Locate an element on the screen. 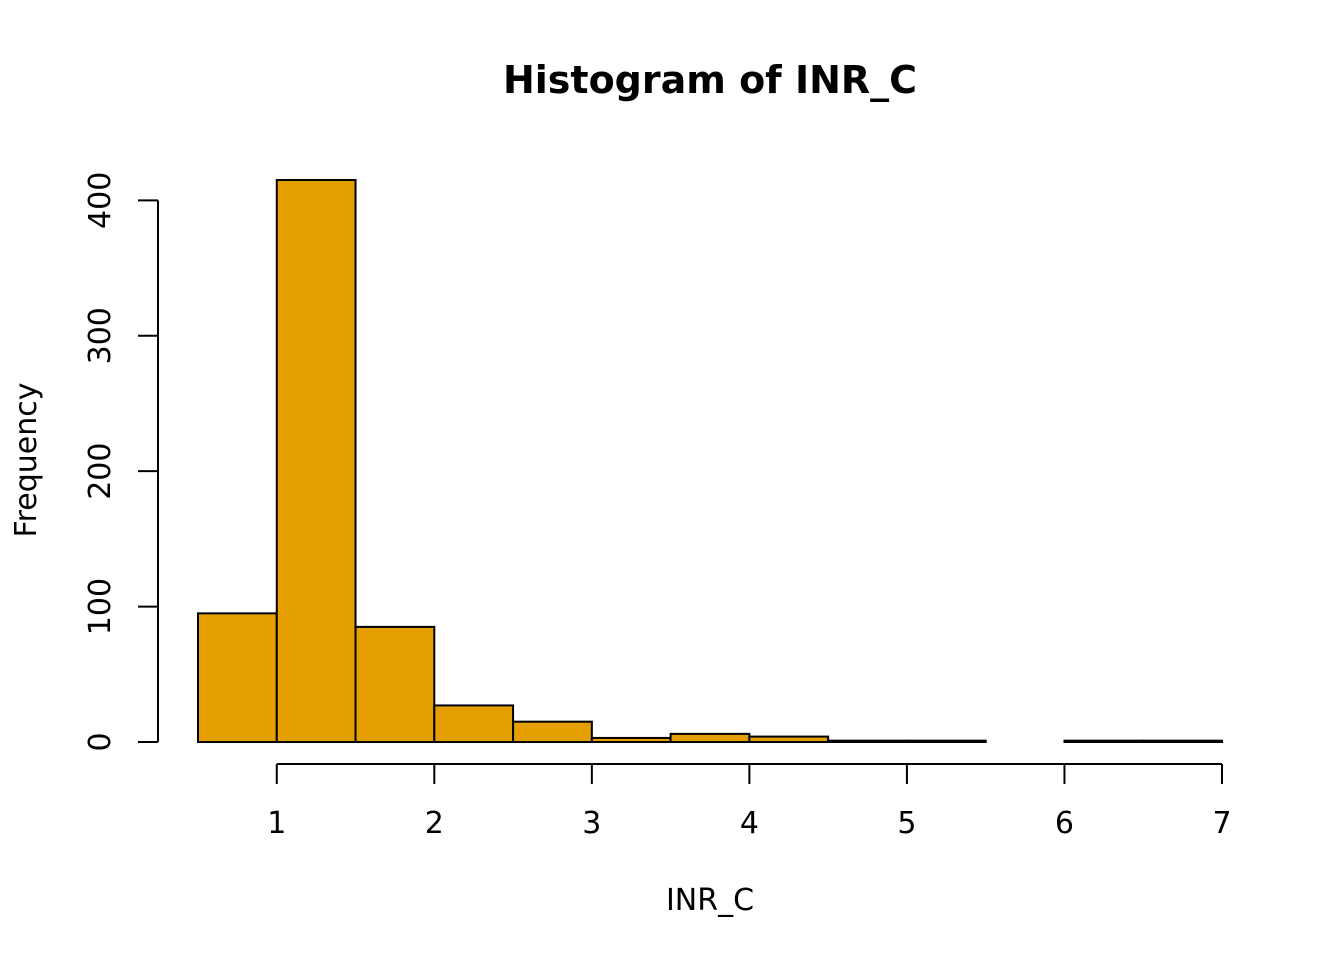 This screenshot has width=1344, height=960. y-tick-label: 0 is located at coordinates (100, 741).